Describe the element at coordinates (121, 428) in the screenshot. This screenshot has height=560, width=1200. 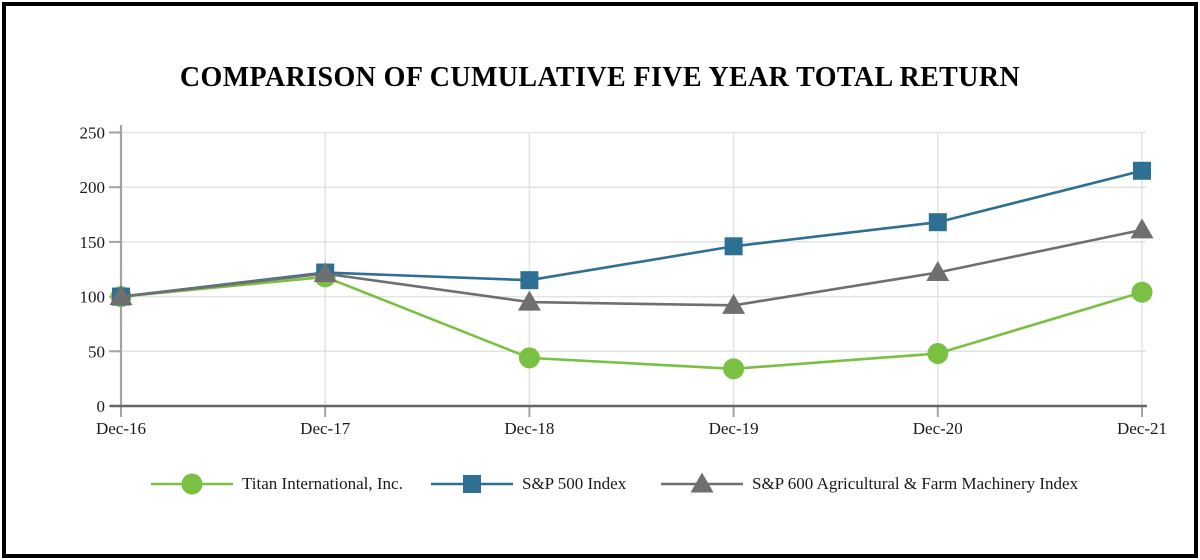
I see `svg-text: Dec-16` at that location.